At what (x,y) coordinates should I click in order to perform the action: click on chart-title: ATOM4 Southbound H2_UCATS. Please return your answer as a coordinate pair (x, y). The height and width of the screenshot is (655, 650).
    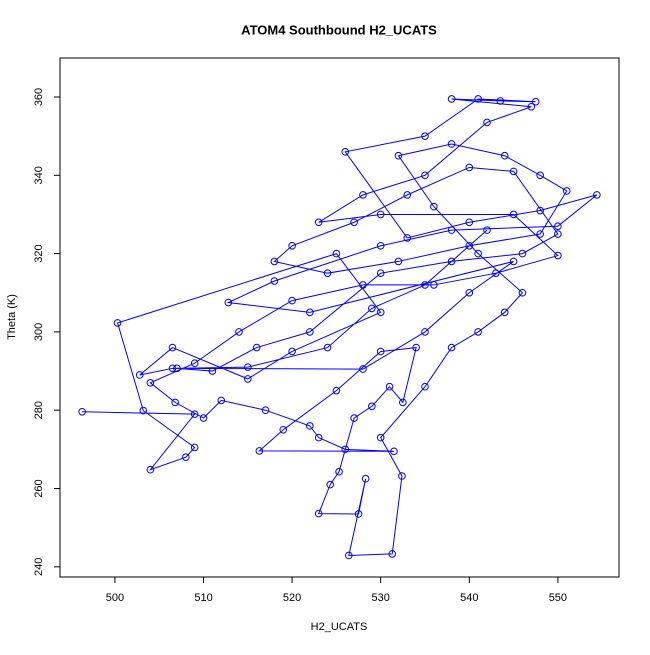
    Looking at the image, I should click on (339, 29).